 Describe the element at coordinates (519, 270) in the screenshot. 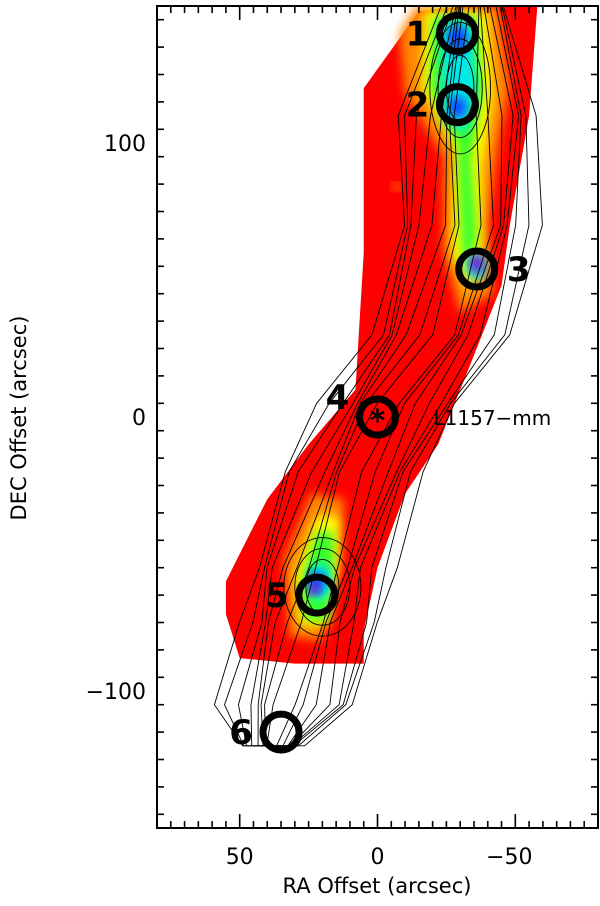

I see `position-label: 3` at that location.